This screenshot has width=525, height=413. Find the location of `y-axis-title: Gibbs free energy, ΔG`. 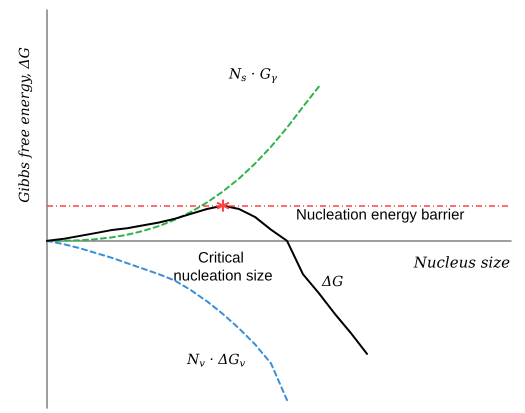

y-axis-title: Gibbs free energy, ΔG is located at coordinates (25, 125).